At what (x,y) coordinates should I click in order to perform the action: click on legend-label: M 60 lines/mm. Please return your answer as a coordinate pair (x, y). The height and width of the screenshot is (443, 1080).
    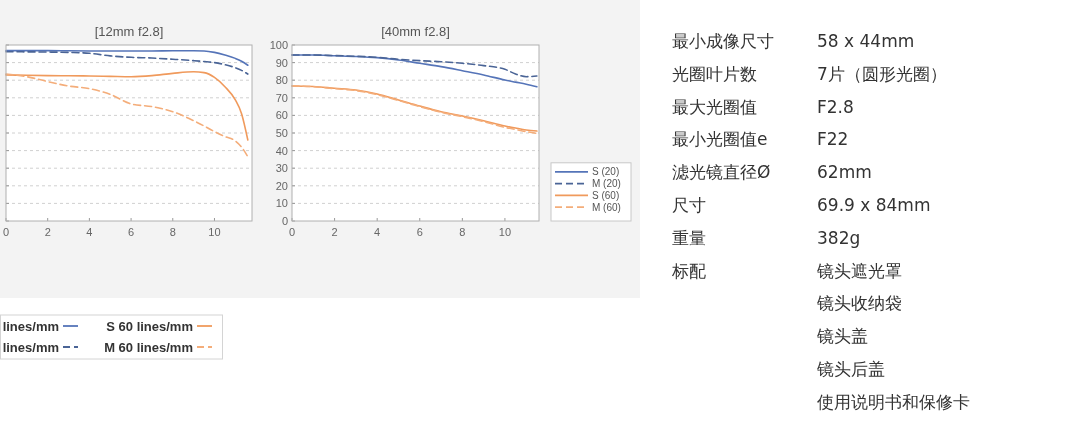
    Looking at the image, I should click on (148, 347).